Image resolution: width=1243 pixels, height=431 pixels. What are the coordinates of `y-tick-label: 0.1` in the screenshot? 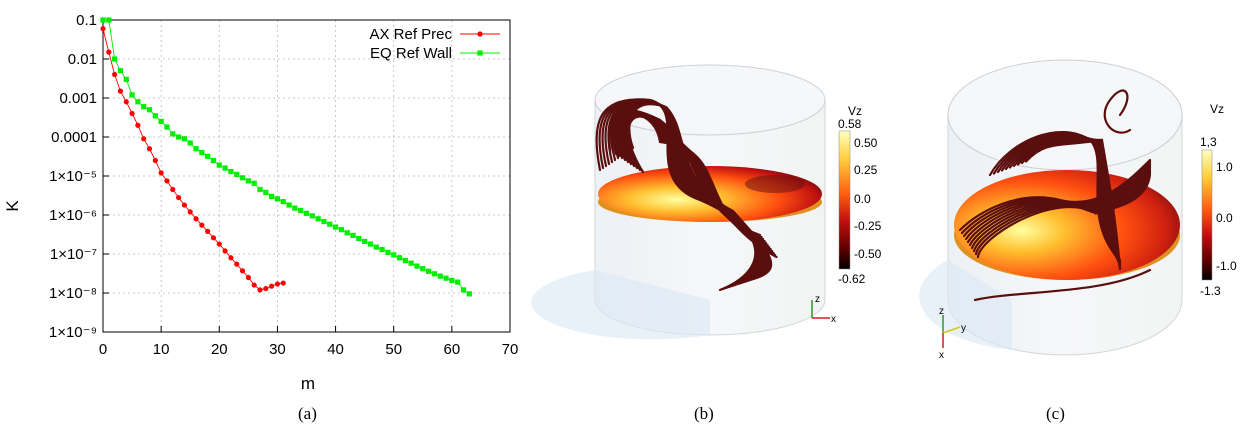 It's located at (86, 20).